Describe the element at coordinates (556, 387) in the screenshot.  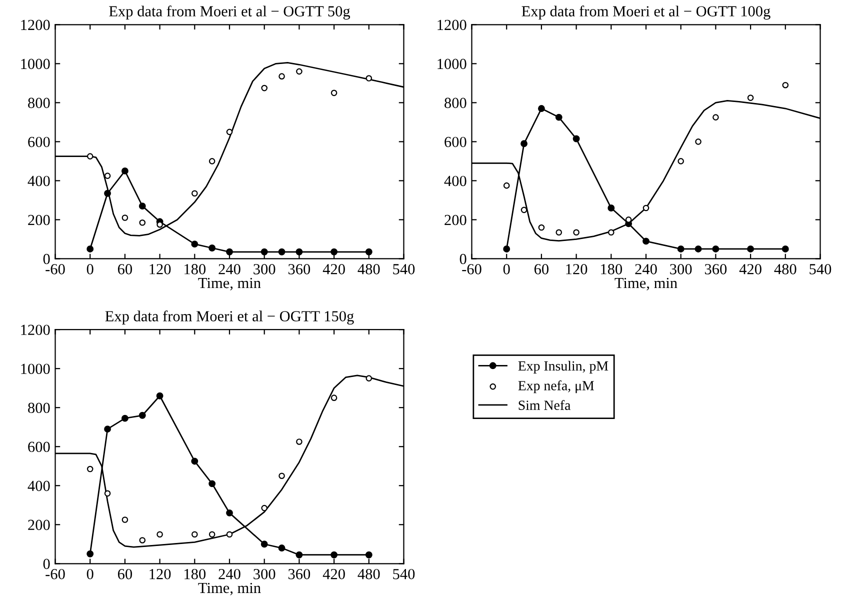
I see `legend-label: Exp nefa, μM` at that location.